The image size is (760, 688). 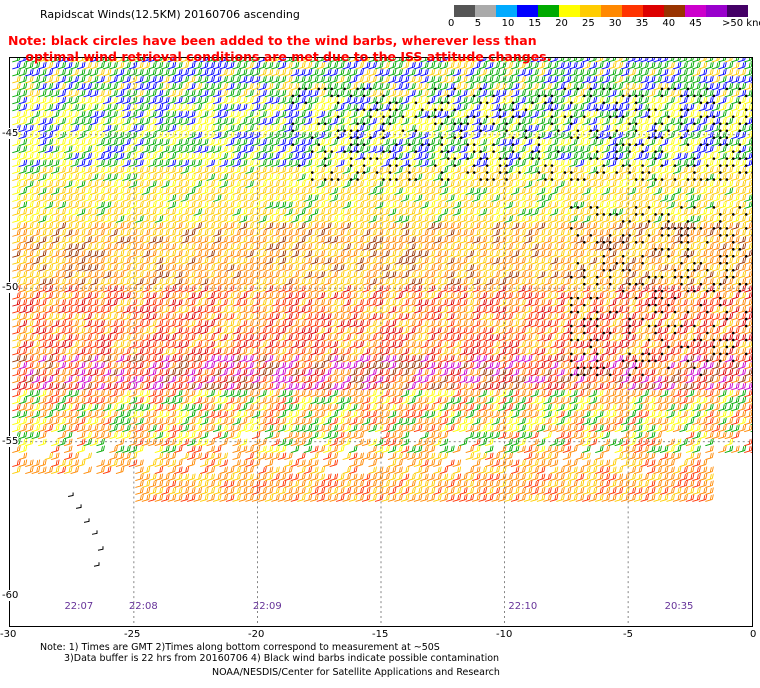 I want to click on colorbar-labels: 0 5 10 15 20 25 30 35 40 45 >50 knots, so click(x=604, y=25).